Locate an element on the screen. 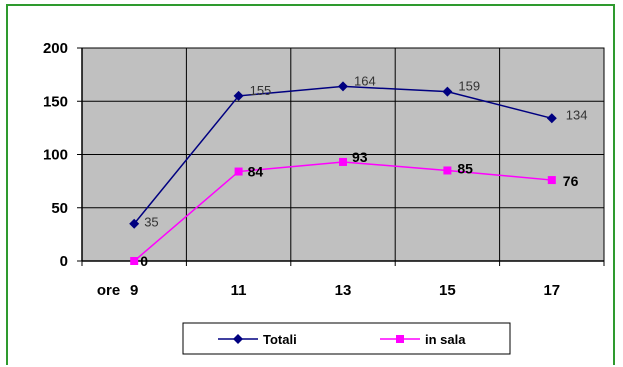  x-tick-label: 13 is located at coordinates (343, 290).